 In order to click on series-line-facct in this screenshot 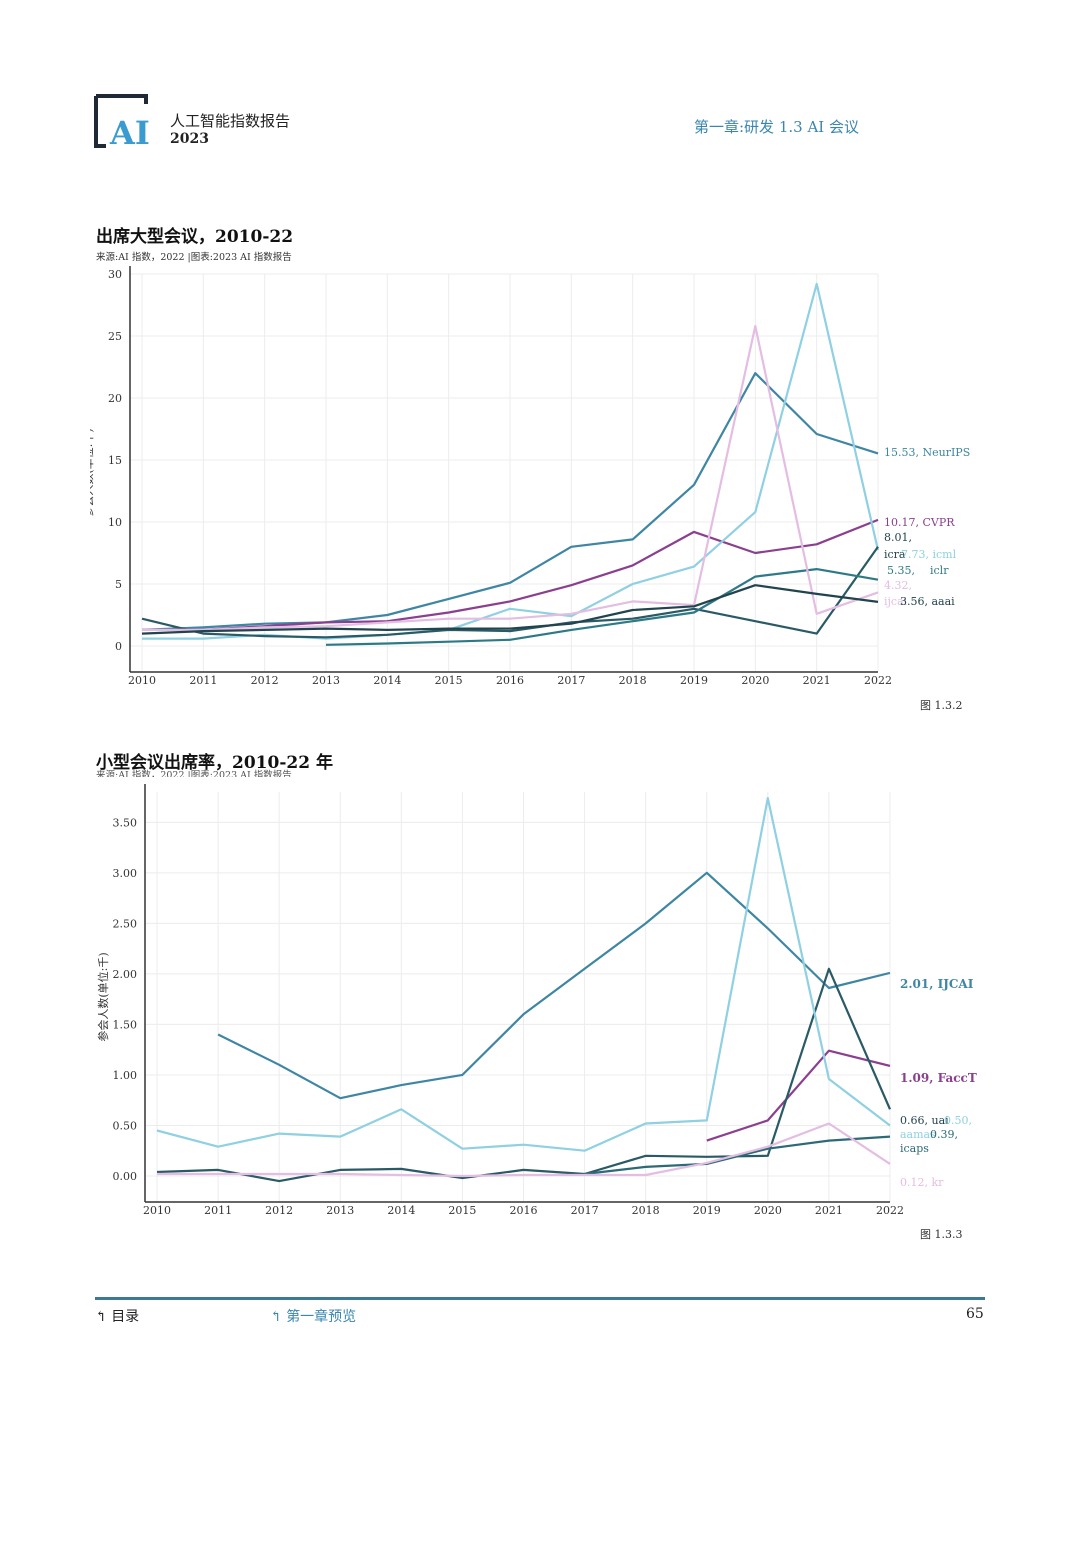, I will do `click(798, 1095)`.